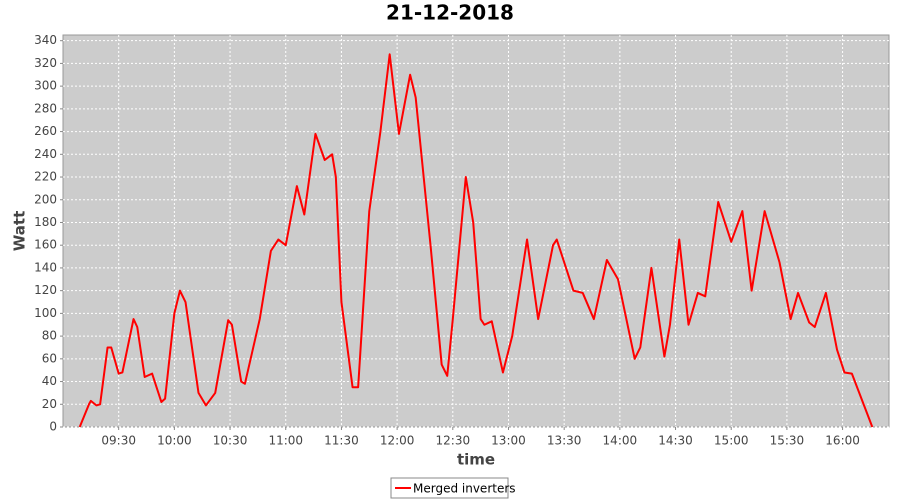 Image resolution: width=900 pixels, height=500 pixels. Describe the element at coordinates (45, 63) in the screenshot. I see `y-tick-label: 320` at that location.